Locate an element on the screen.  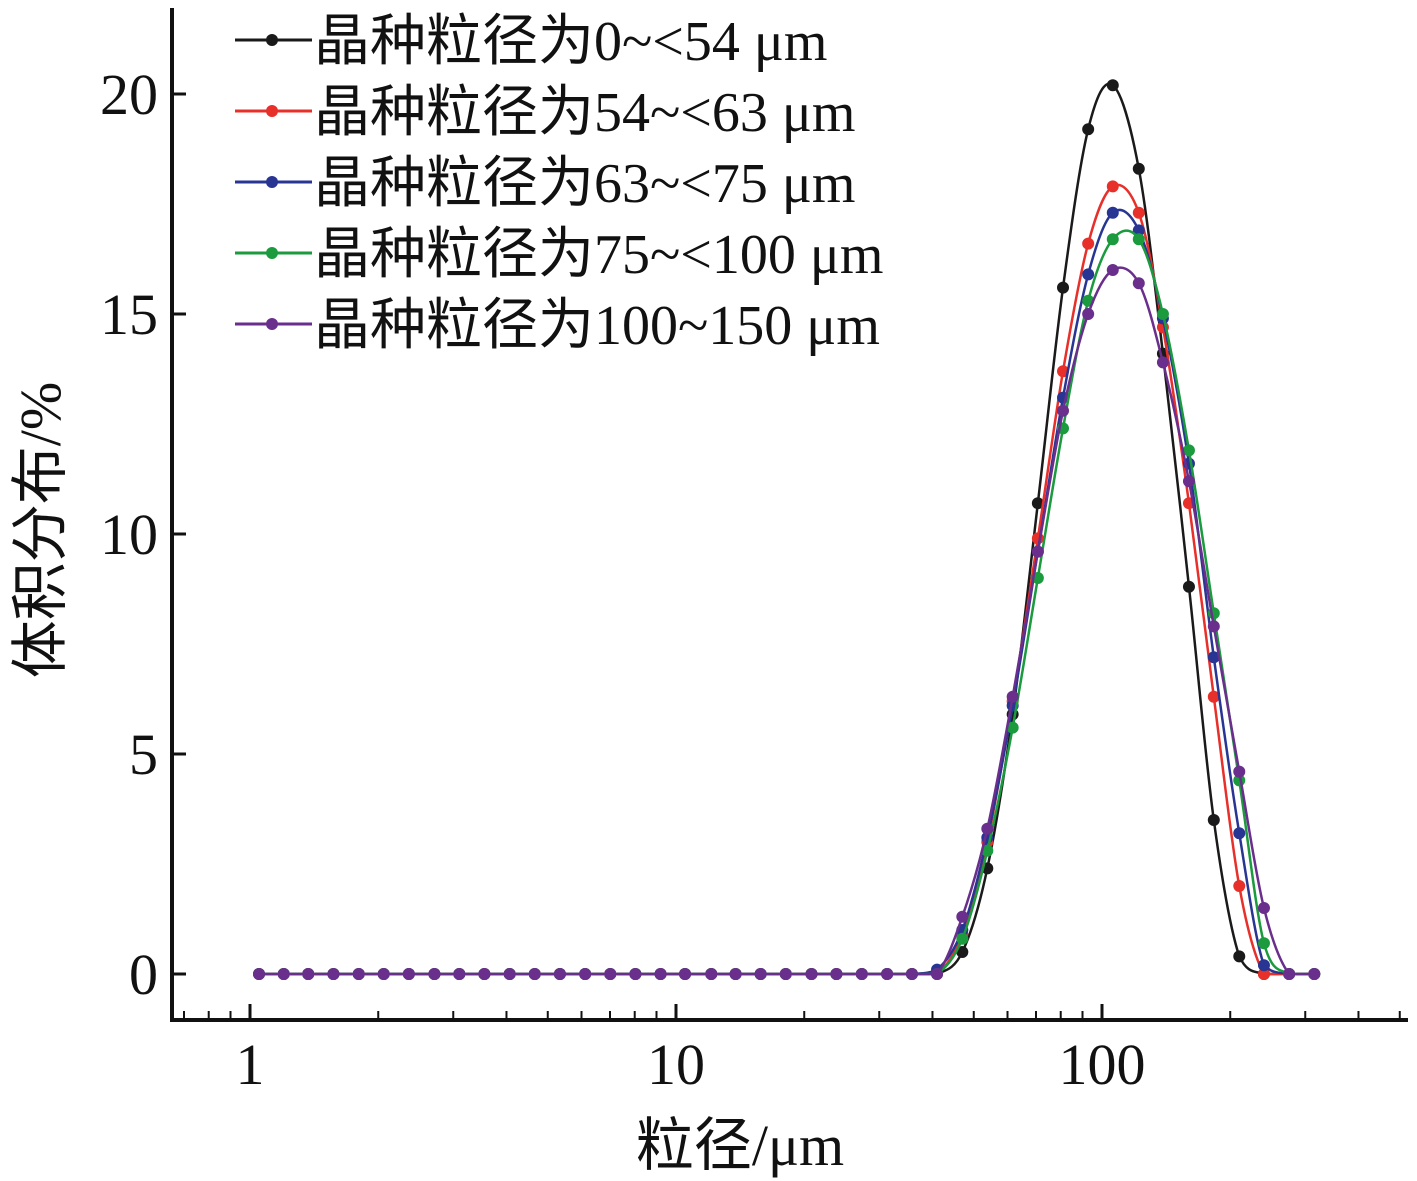
legend-item: 晶种粒径为63~<75 μm is located at coordinates (545, 184).